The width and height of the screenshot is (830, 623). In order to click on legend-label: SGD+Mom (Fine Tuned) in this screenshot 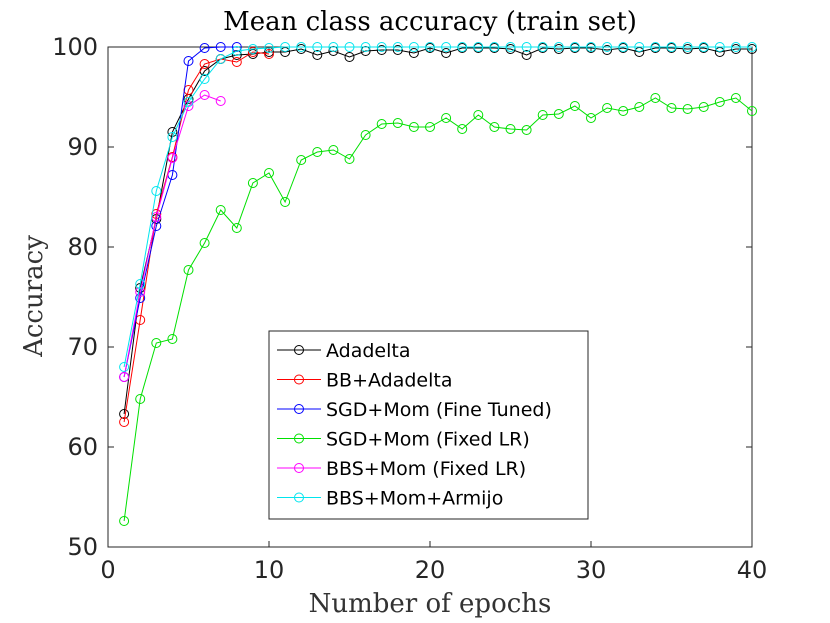, I will do `click(439, 410)`.